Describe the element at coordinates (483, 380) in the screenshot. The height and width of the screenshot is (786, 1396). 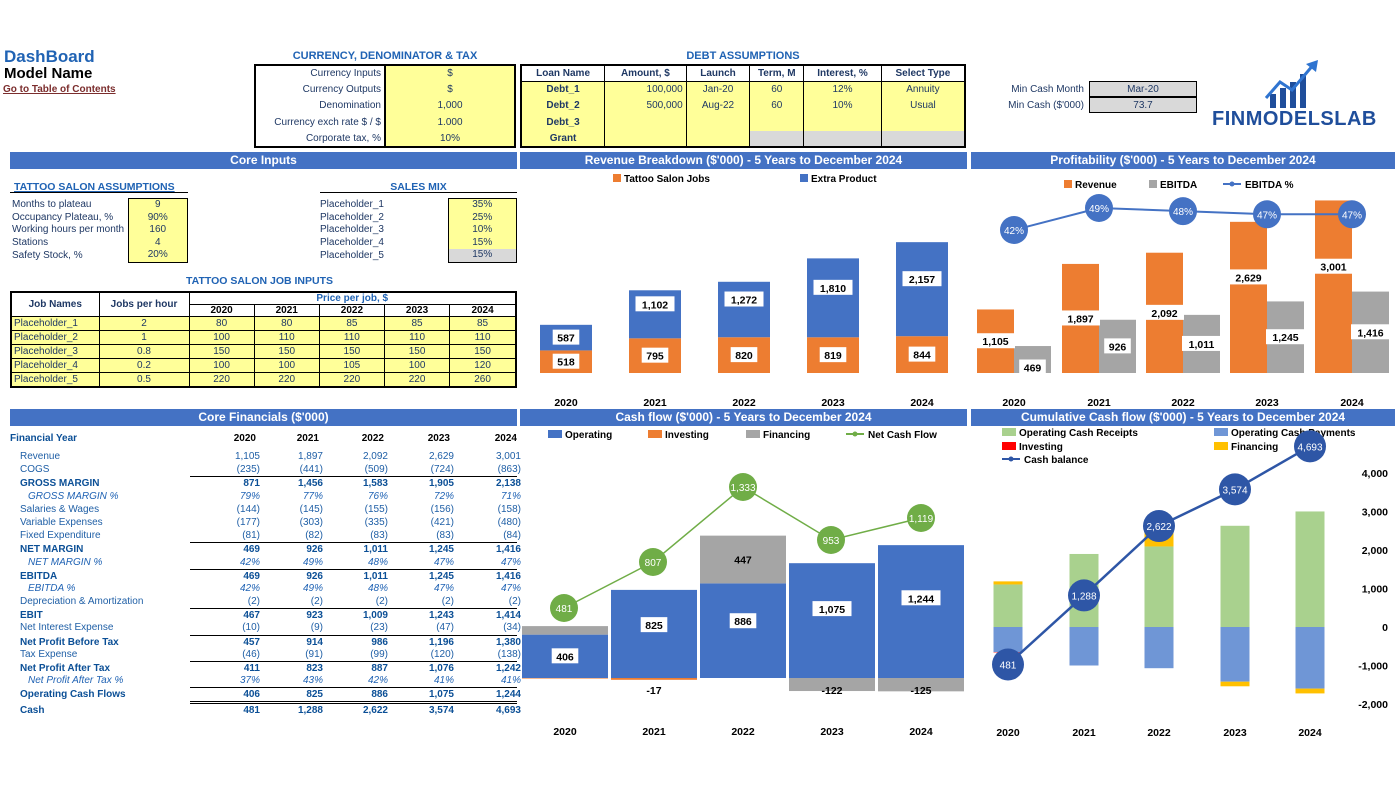
I see `job-value: 260` at that location.